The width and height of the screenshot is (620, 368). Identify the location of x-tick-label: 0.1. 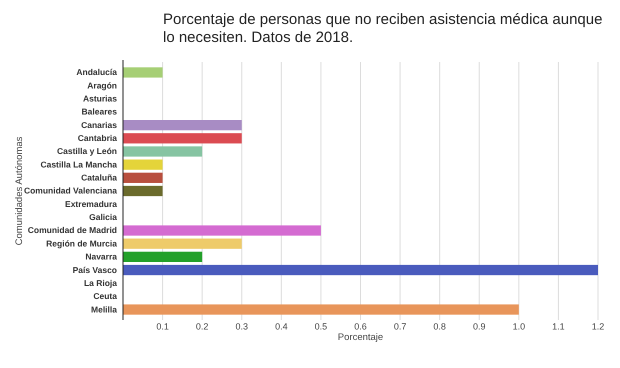
(162, 326).